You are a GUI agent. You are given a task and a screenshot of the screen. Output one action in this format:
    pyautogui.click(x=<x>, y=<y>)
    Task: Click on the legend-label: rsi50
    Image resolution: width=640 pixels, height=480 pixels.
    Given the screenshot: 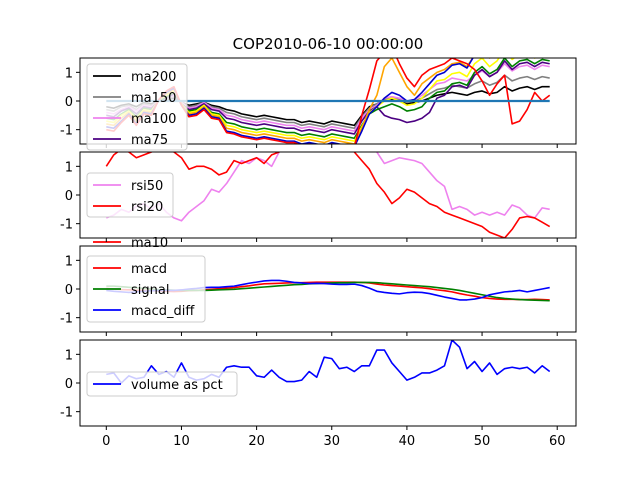 What is the action you would take?
    pyautogui.click(x=147, y=186)
    